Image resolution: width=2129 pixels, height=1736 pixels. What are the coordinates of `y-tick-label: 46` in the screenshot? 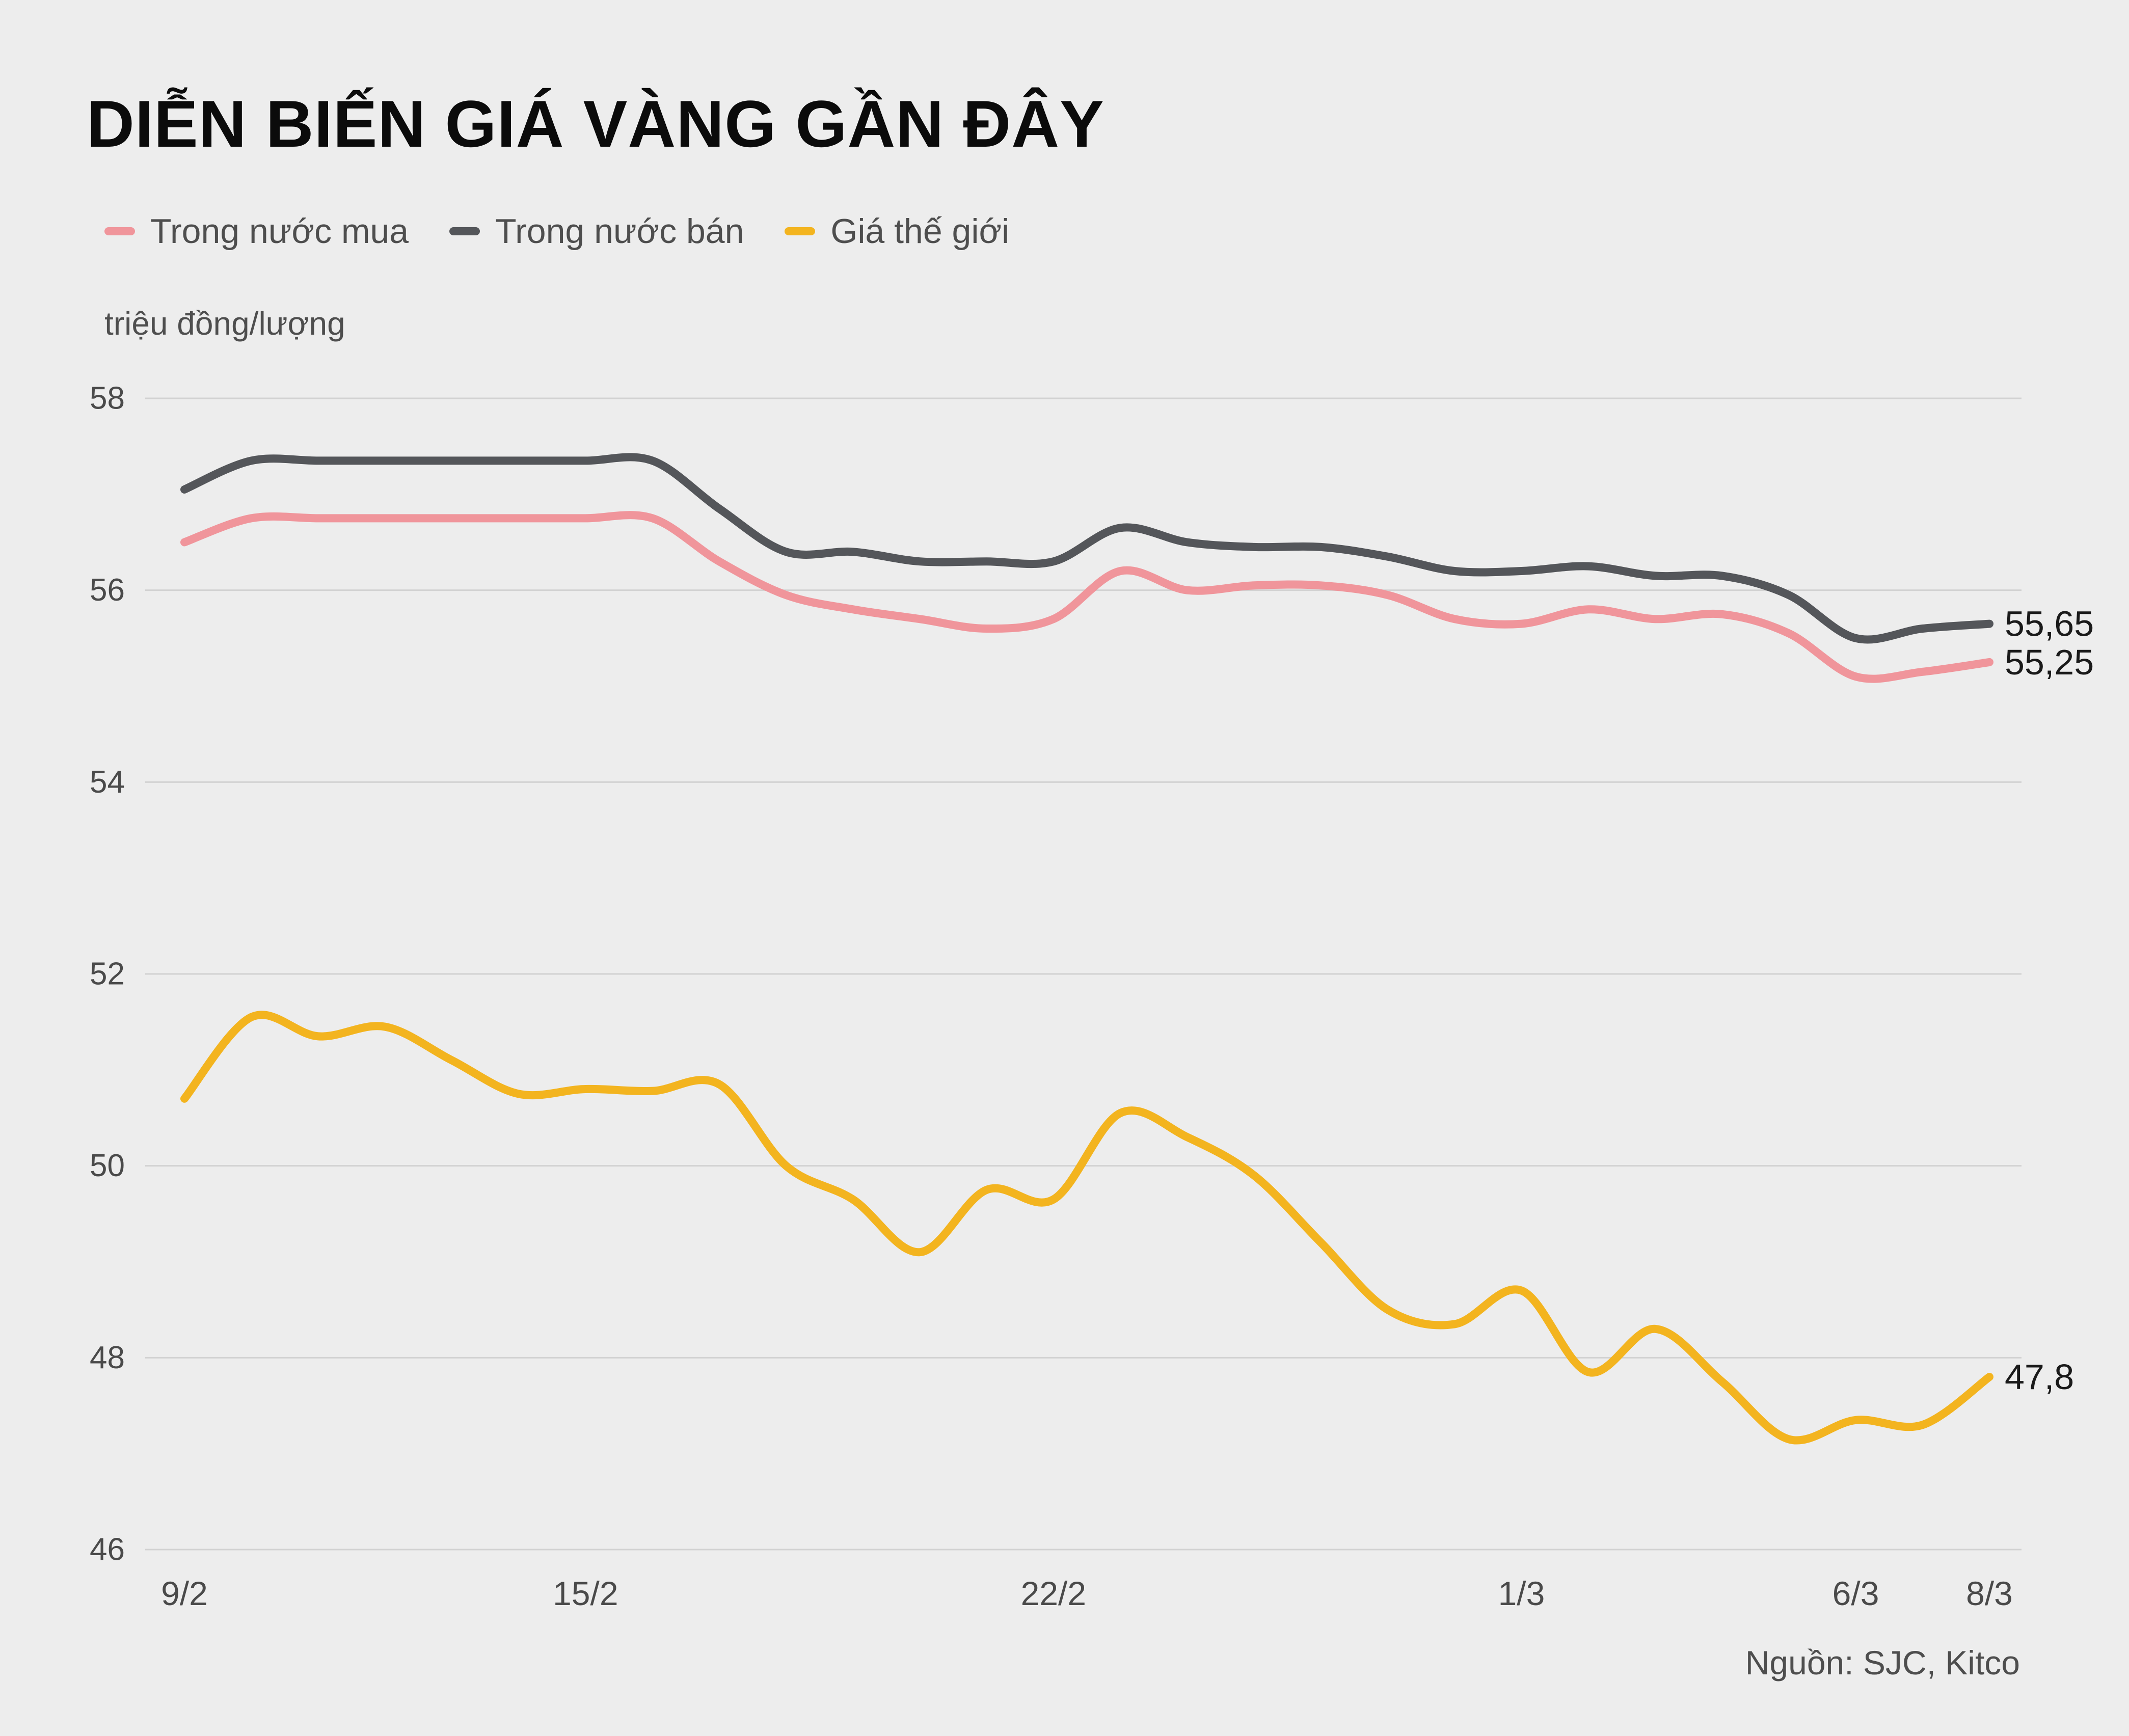 It's located at (107, 1549).